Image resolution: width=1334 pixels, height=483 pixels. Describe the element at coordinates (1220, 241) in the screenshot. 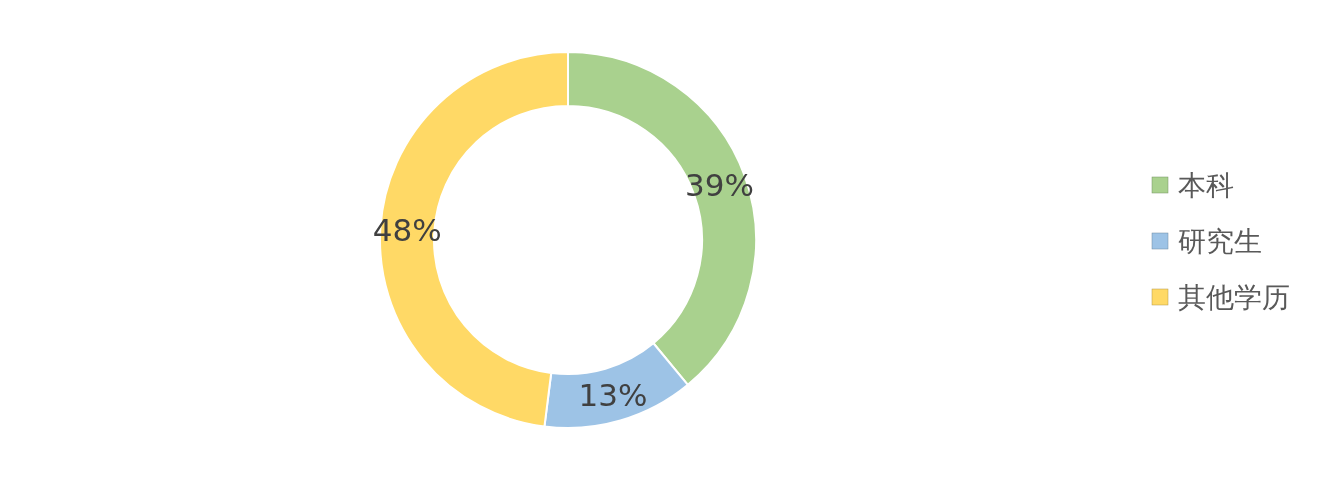

I see `legend-label: 研究生` at that location.